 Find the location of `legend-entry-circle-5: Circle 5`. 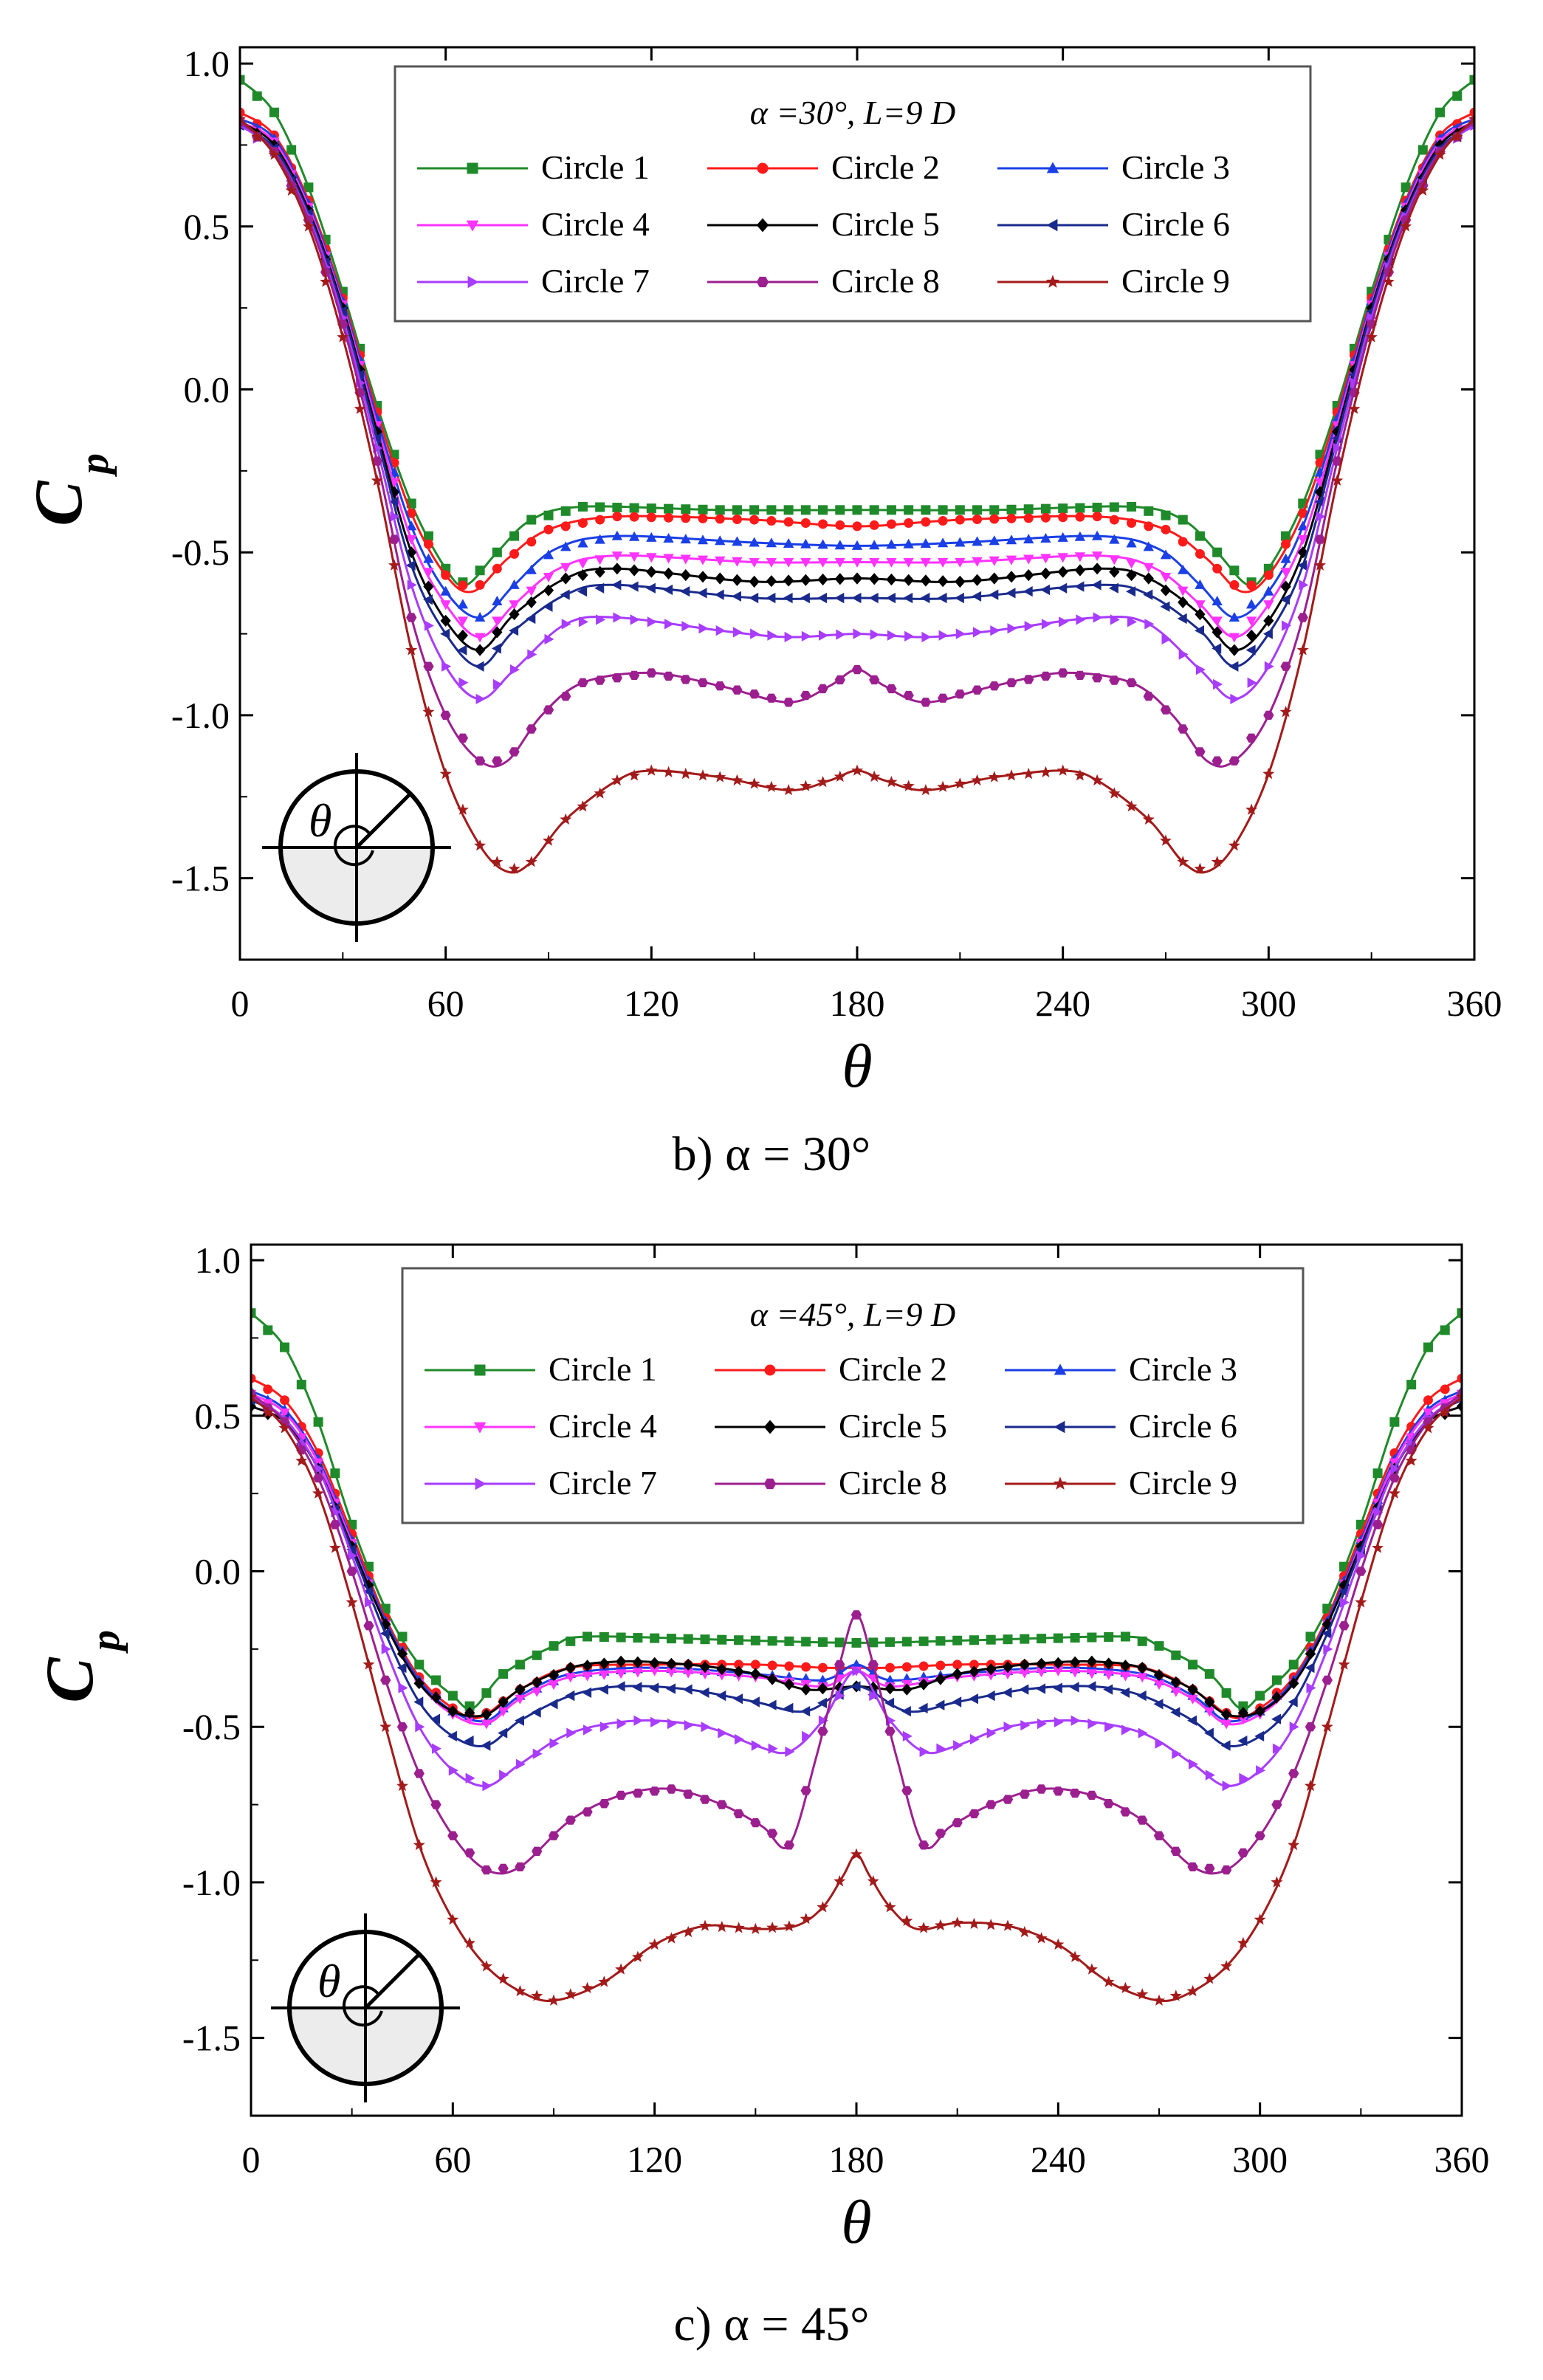

legend-entry-circle-5: Circle 5 is located at coordinates (824, 224).